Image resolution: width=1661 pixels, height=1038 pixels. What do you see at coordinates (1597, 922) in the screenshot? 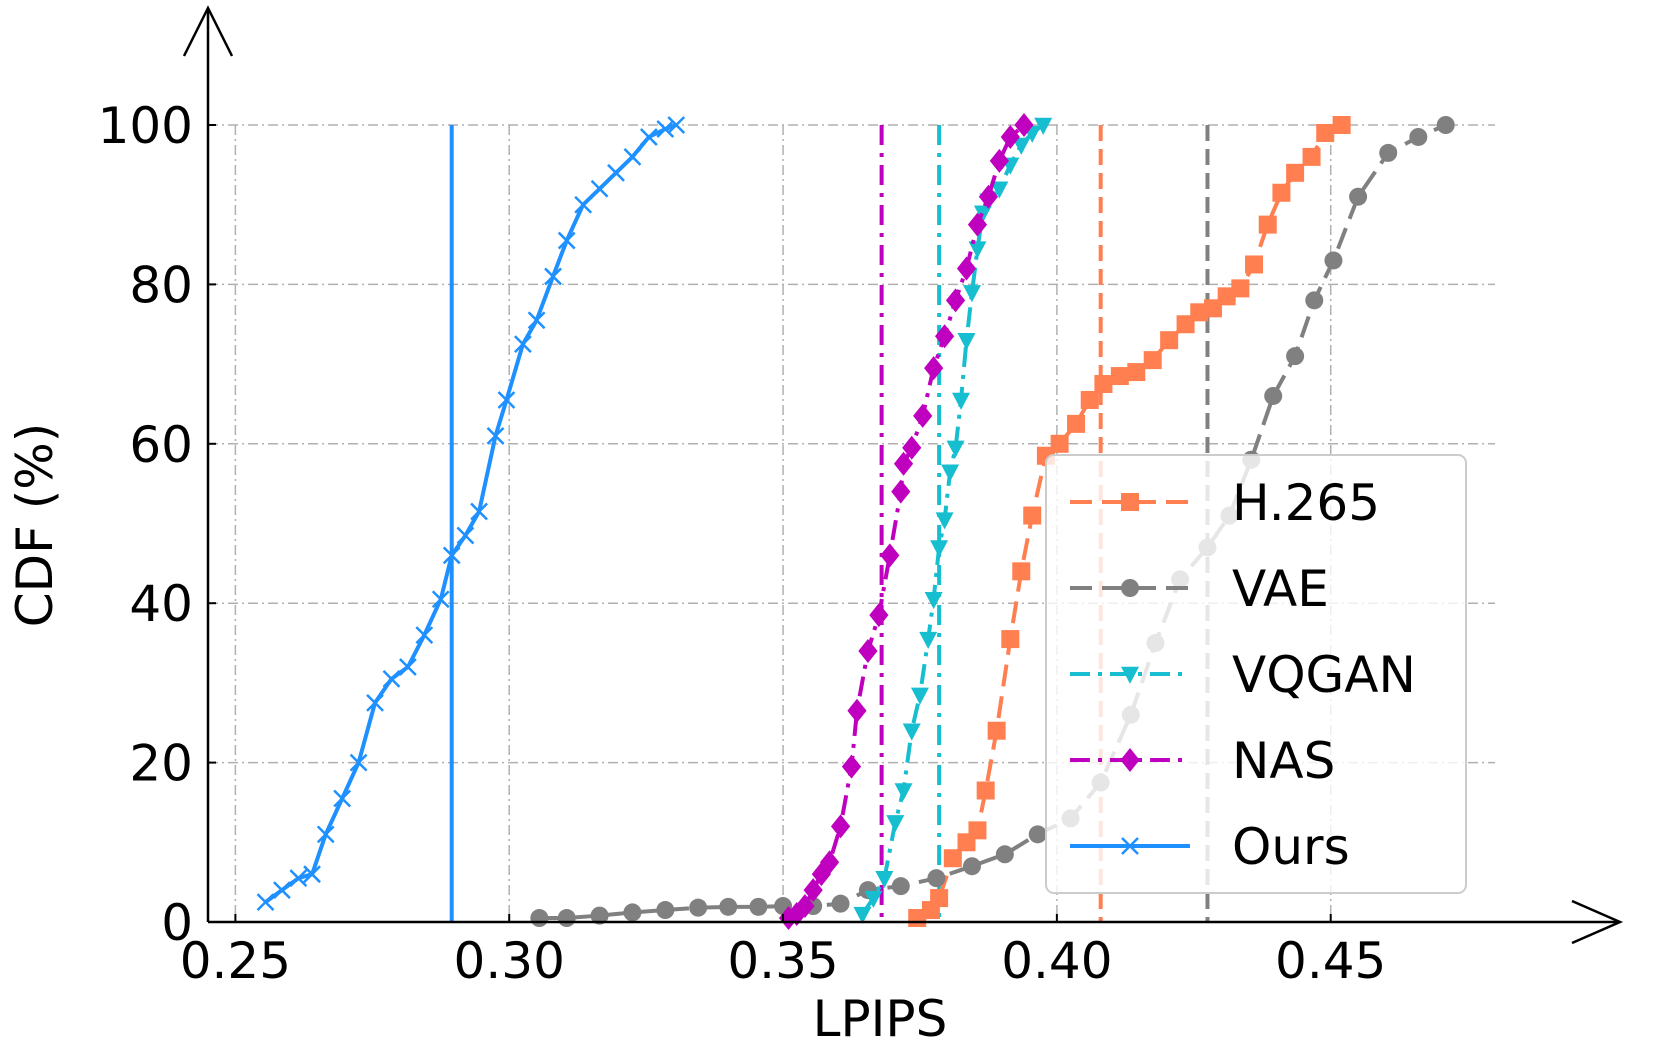
I see `x-axis-arrow` at bounding box center [1597, 922].